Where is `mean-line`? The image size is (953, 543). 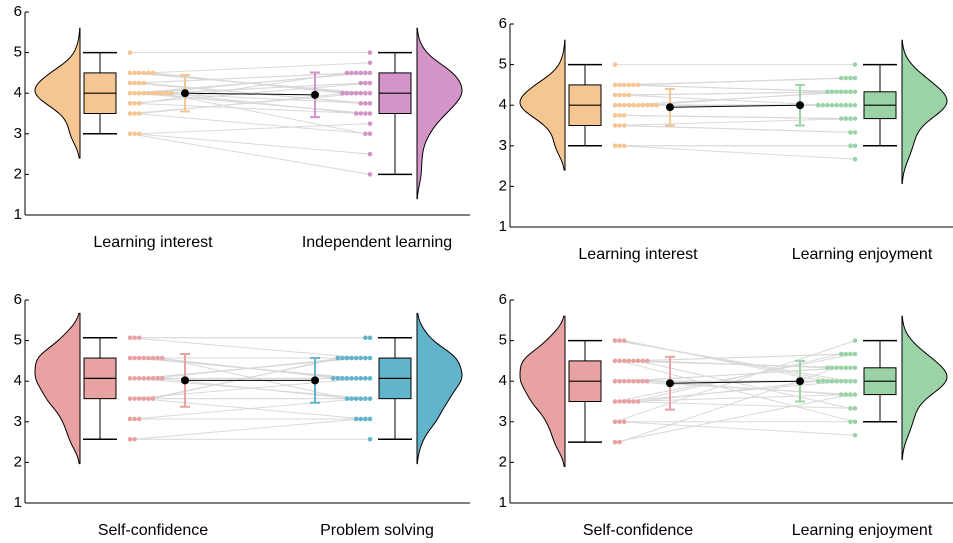 mean-line is located at coordinates (250, 94).